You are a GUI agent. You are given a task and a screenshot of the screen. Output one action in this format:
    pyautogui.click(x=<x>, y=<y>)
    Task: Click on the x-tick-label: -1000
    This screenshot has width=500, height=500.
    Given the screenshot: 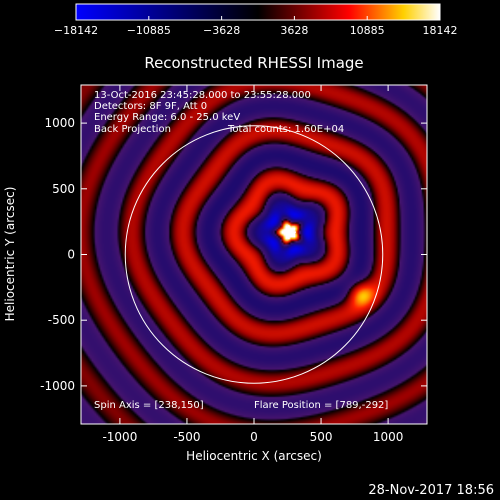 What is the action you would take?
    pyautogui.click(x=119, y=437)
    